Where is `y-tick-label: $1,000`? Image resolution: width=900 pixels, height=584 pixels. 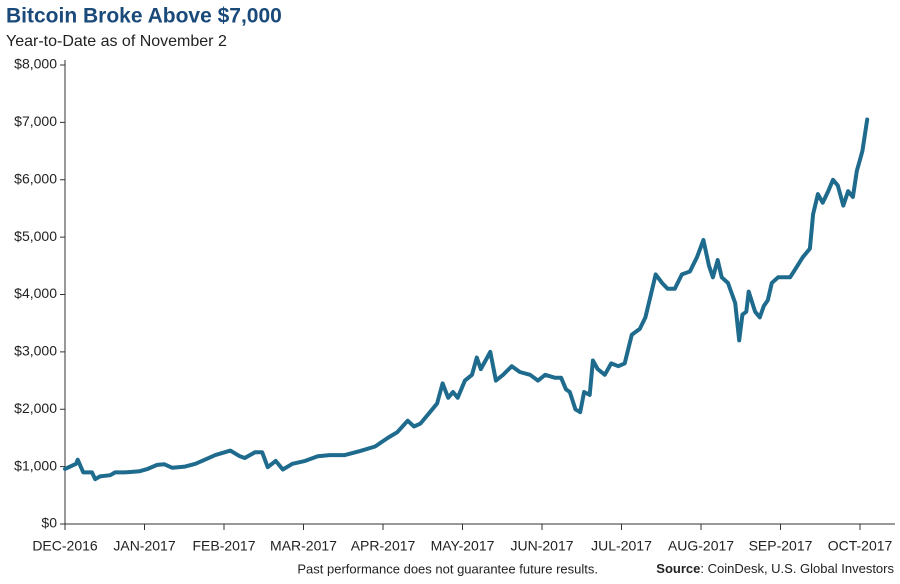 y-tick-label: $1,000 is located at coordinates (35, 465).